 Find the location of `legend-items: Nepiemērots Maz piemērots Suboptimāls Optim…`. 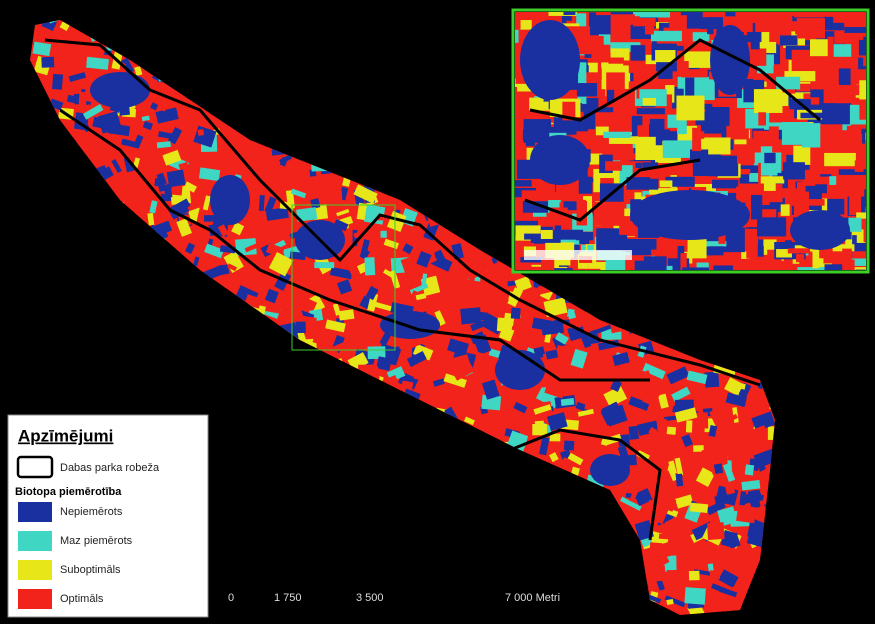

legend-items: Nepiemērots Maz piemērots Suboptimāls Optim… is located at coordinates (75, 555).